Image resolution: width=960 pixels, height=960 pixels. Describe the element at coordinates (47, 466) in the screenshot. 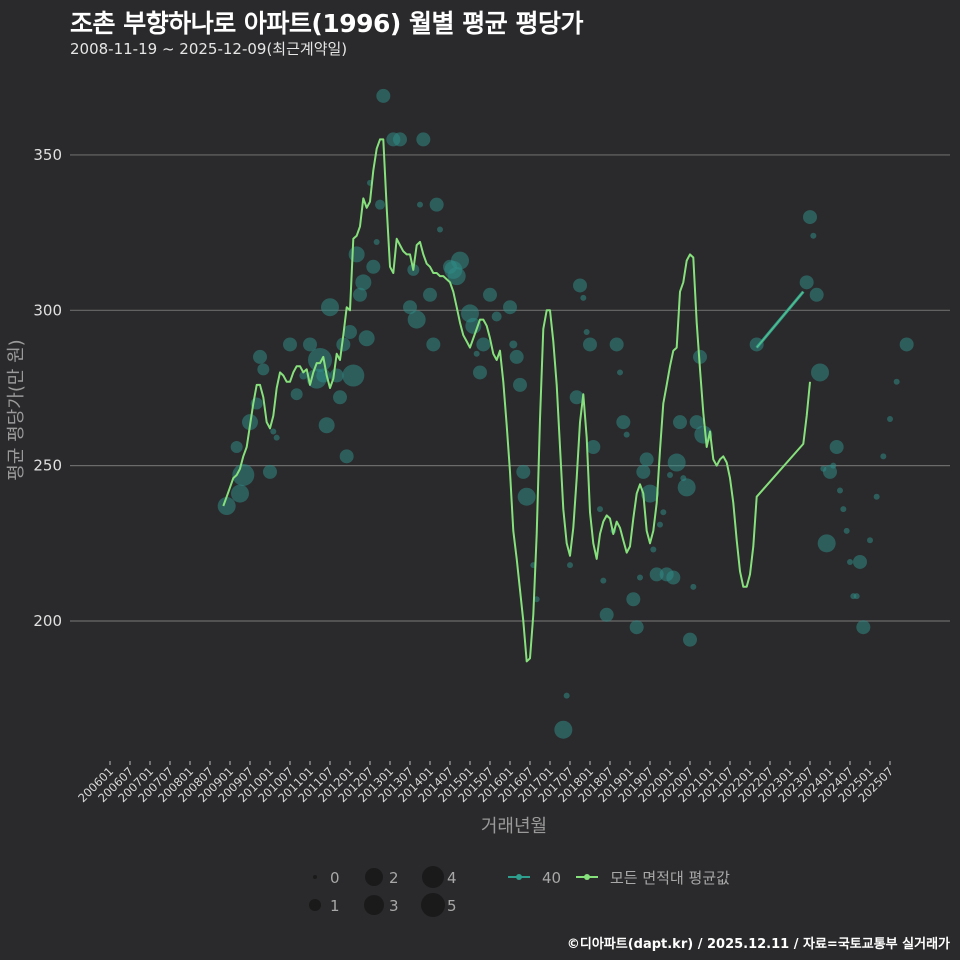

I see `y-tick-label: 250` at that location.